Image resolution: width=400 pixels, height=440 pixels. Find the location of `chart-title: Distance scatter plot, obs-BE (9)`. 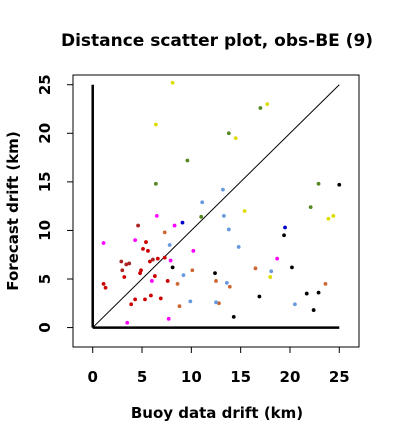

chart-title: Distance scatter plot, obs-BE (9) is located at coordinates (217, 41).